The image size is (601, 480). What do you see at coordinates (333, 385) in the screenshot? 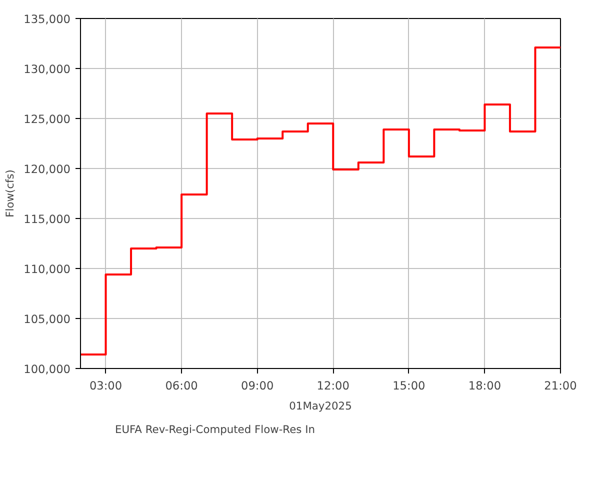
I see `x-tick-label: 12:00` at bounding box center [333, 385].